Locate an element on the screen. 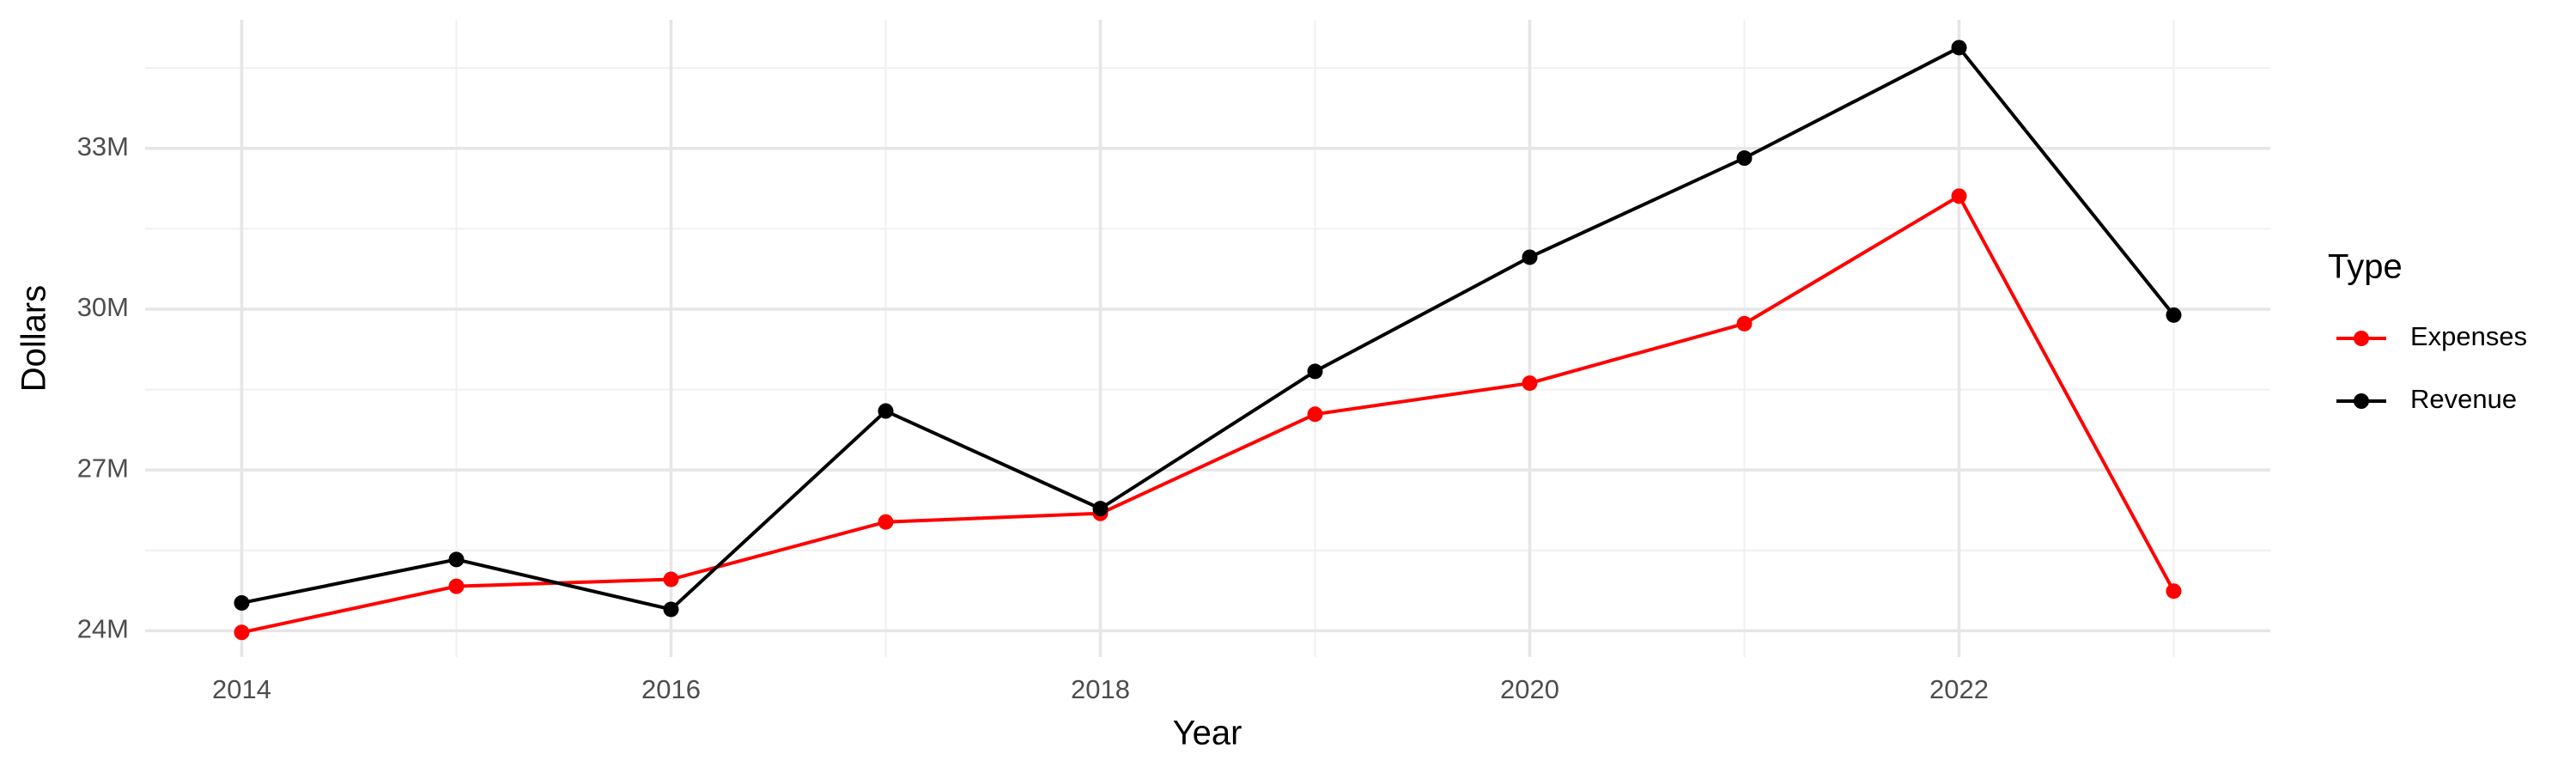  y-tick-label: 33M is located at coordinates (103, 146).